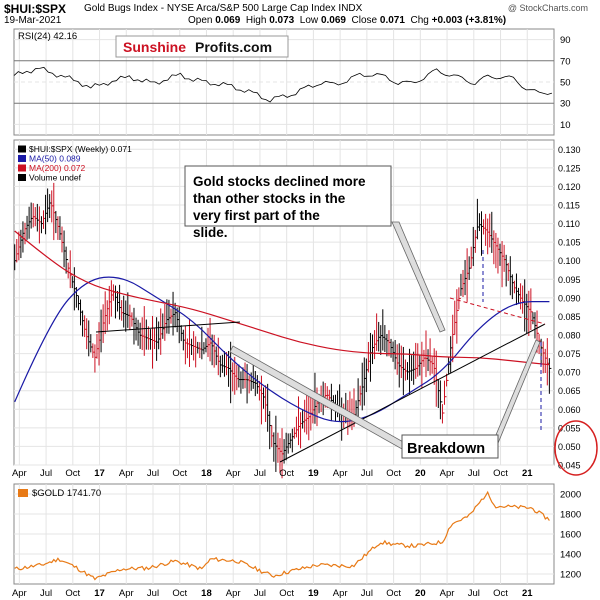  What do you see at coordinates (364, 20) in the screenshot?
I see `close-label: Close` at bounding box center [364, 20].